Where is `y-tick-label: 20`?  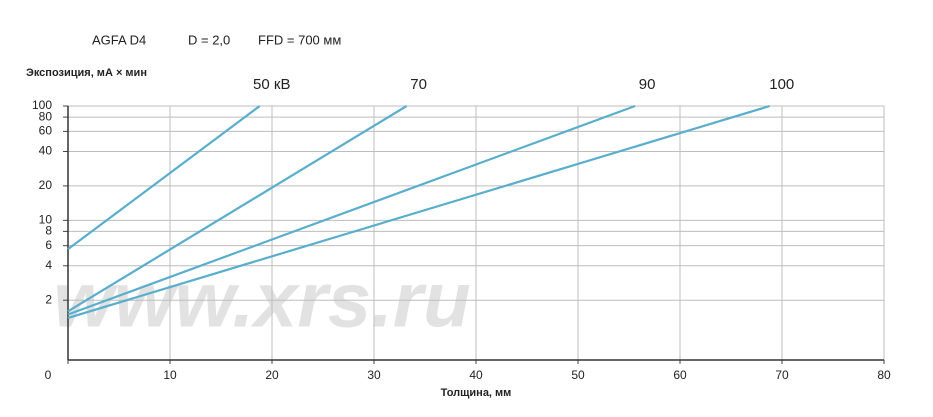
y-tick-label: 20 is located at coordinates (46, 185).